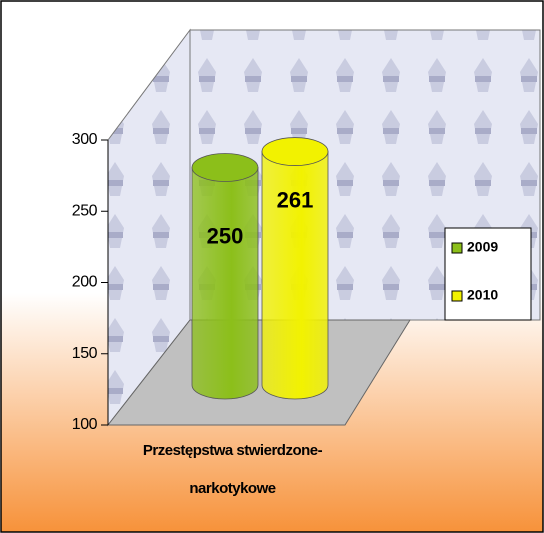 Image resolution: width=544 pixels, height=533 pixels. I want to click on y-tick-label: 200, so click(85, 282).